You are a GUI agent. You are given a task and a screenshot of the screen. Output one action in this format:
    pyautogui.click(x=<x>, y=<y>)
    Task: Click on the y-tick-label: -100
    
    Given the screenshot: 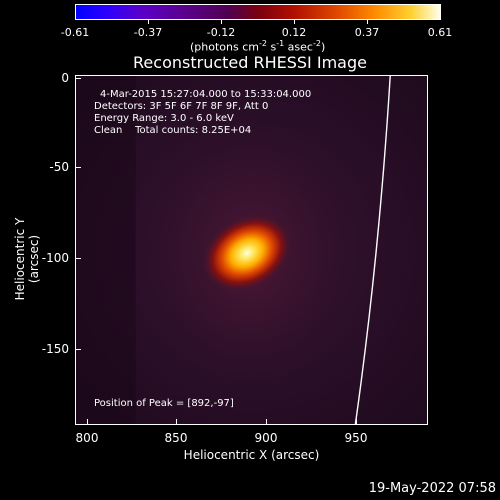 What is the action you would take?
    pyautogui.click(x=55, y=258)
    